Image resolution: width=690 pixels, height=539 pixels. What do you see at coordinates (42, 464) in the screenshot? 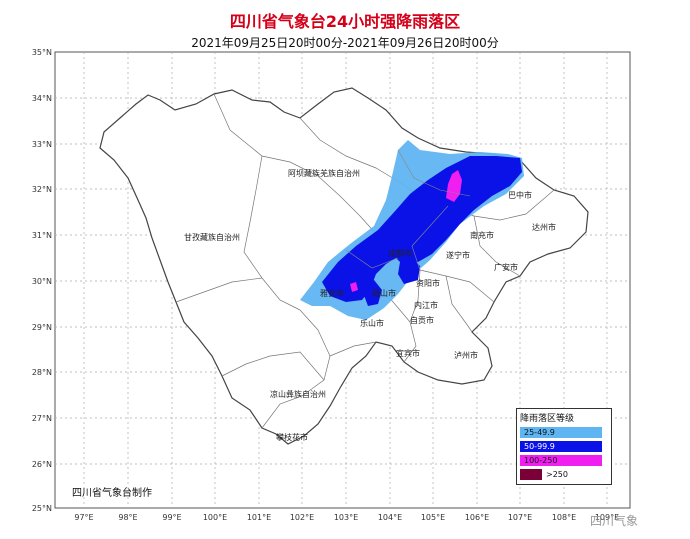
I see `lat-label-26: 26°N` at bounding box center [42, 464].